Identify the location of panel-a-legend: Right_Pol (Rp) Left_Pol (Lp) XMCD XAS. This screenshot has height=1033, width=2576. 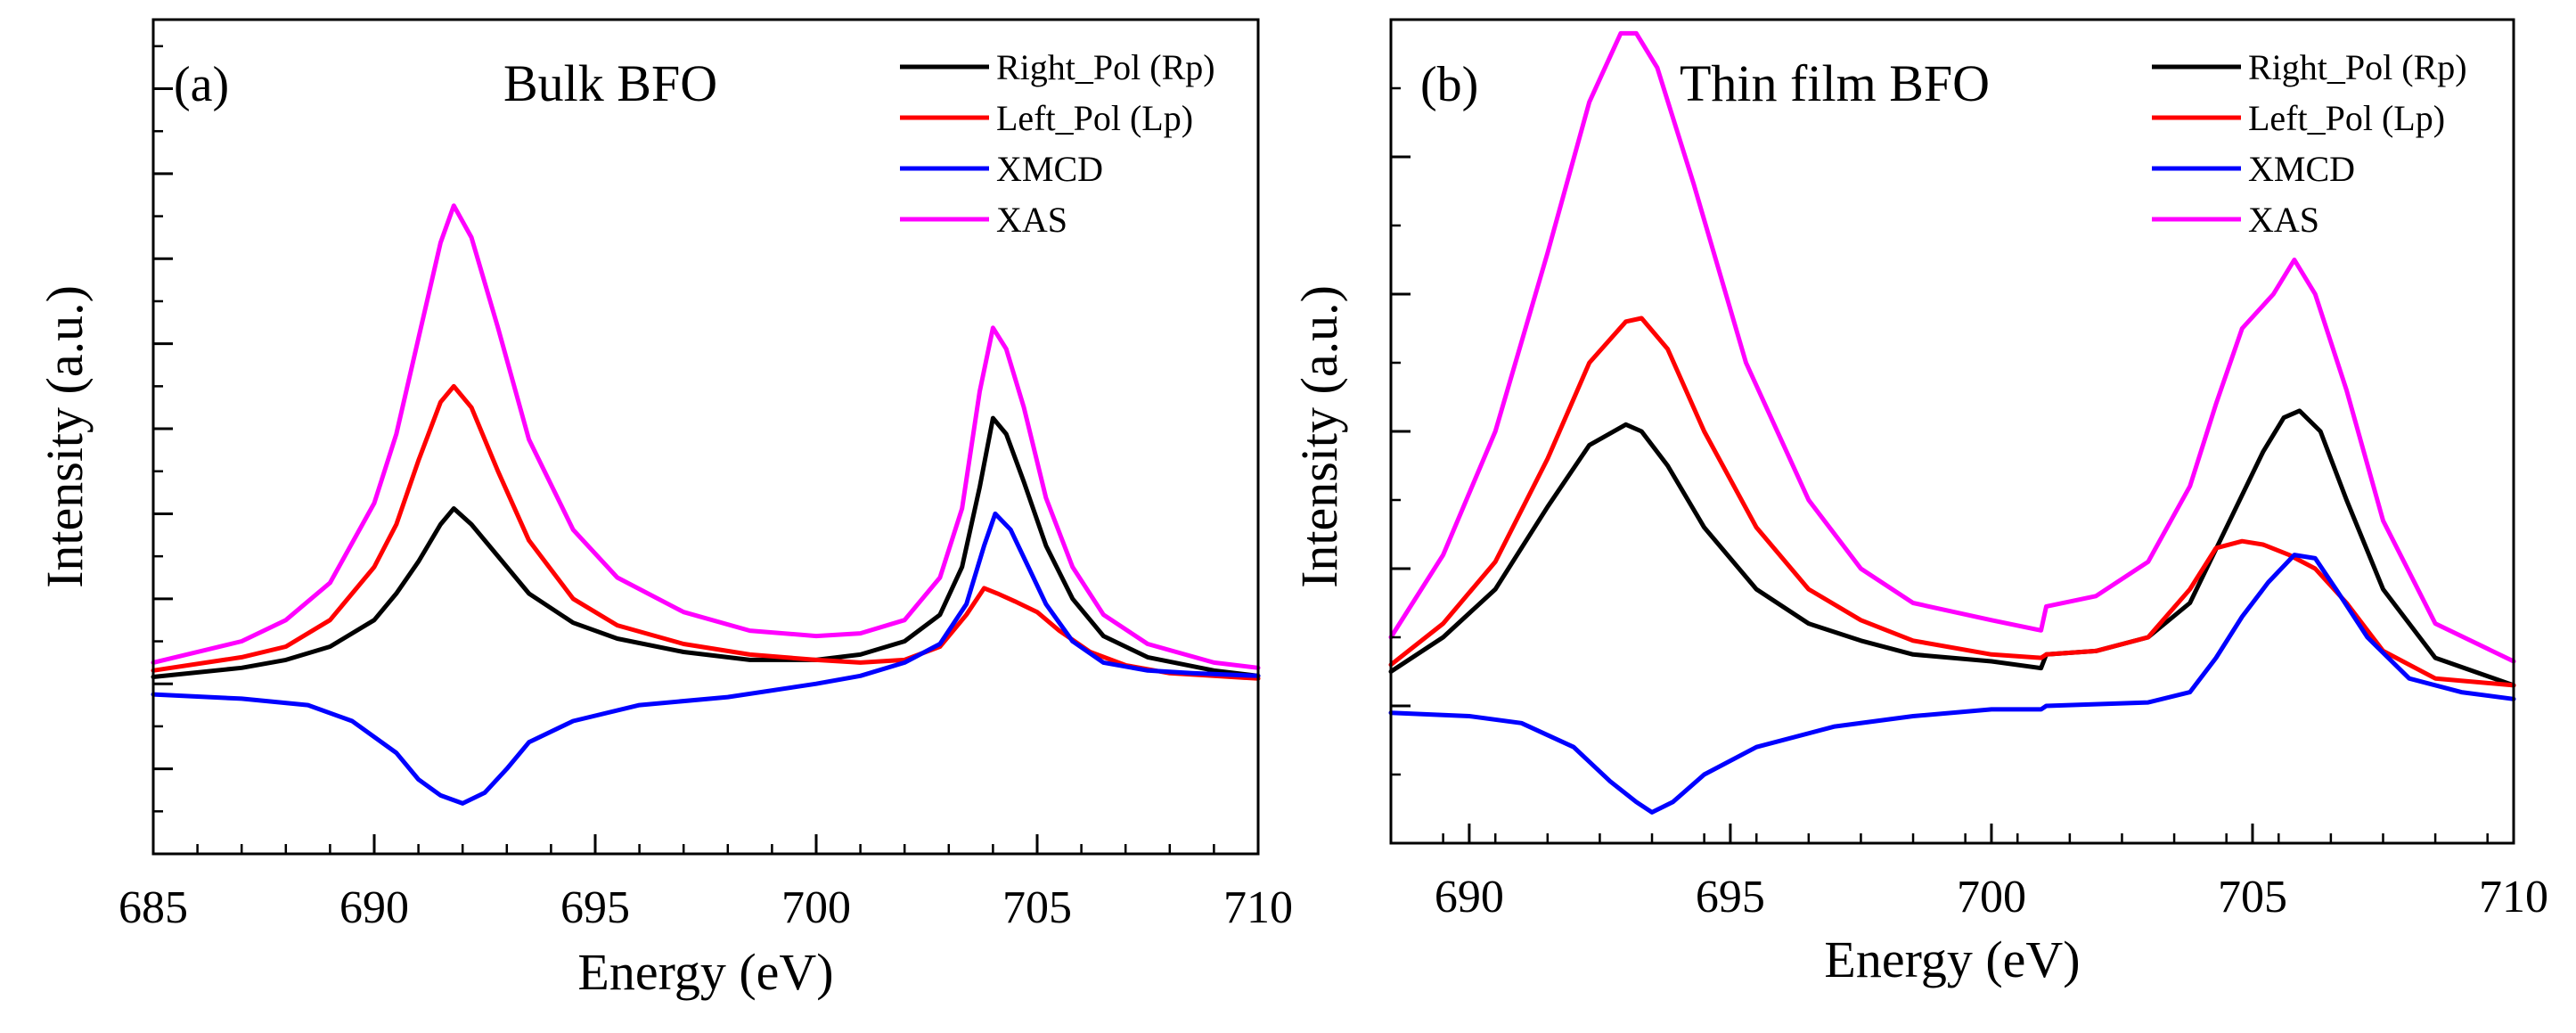
(1057, 143).